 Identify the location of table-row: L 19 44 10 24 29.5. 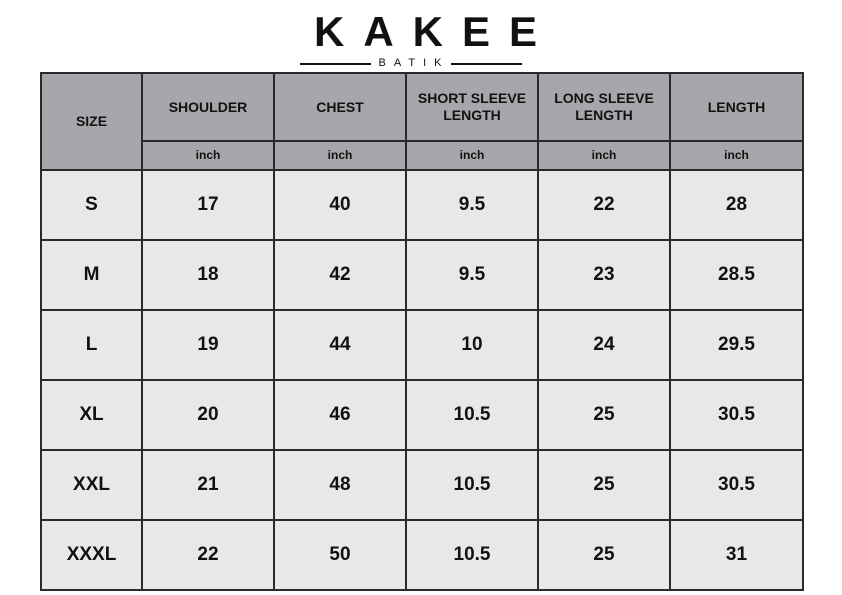
(422, 345).